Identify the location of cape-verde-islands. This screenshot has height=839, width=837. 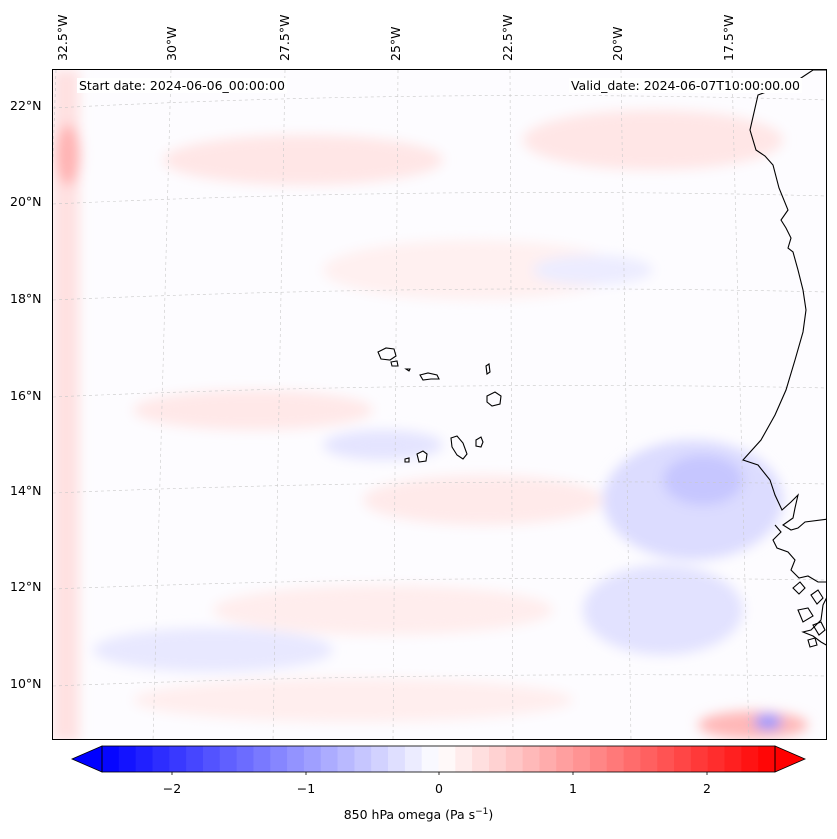
(439, 405).